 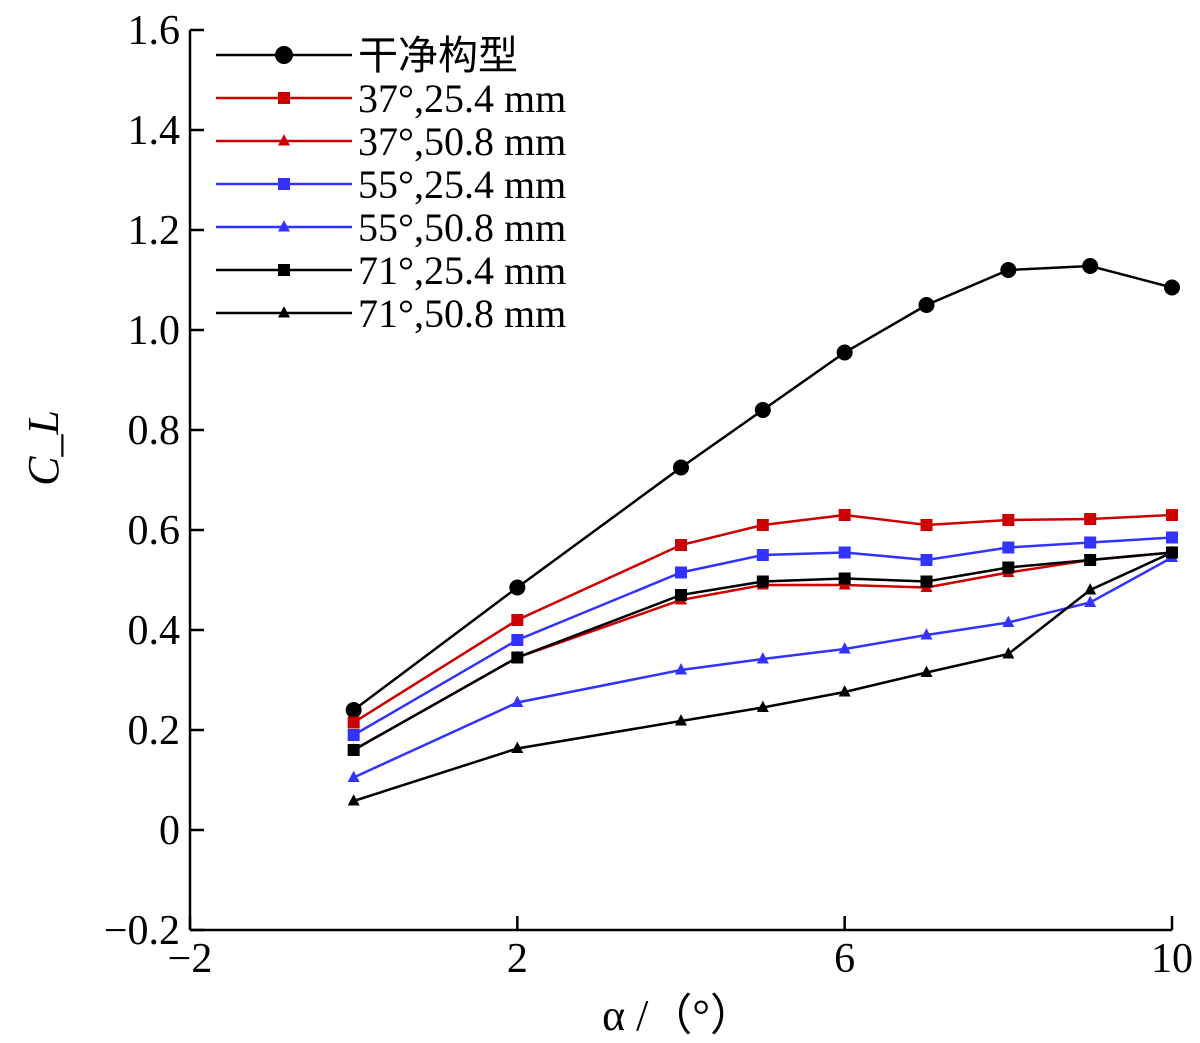 What do you see at coordinates (462, 141) in the screenshot?
I see `legend-label: 37°,50.8 mm` at bounding box center [462, 141].